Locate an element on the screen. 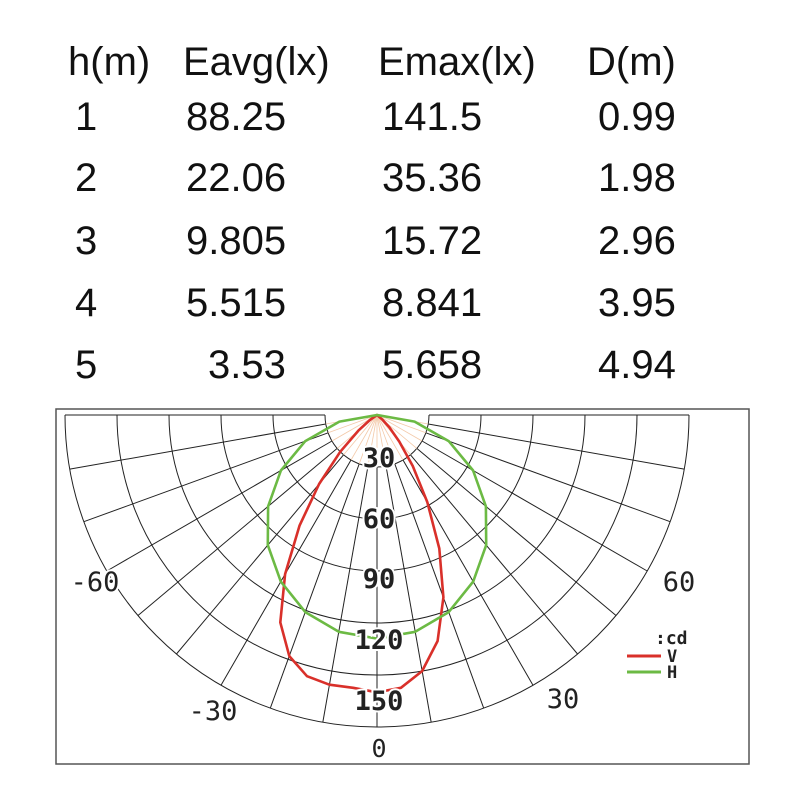 The width and height of the screenshot is (800, 800). table-cell: 2 is located at coordinates (86, 178).